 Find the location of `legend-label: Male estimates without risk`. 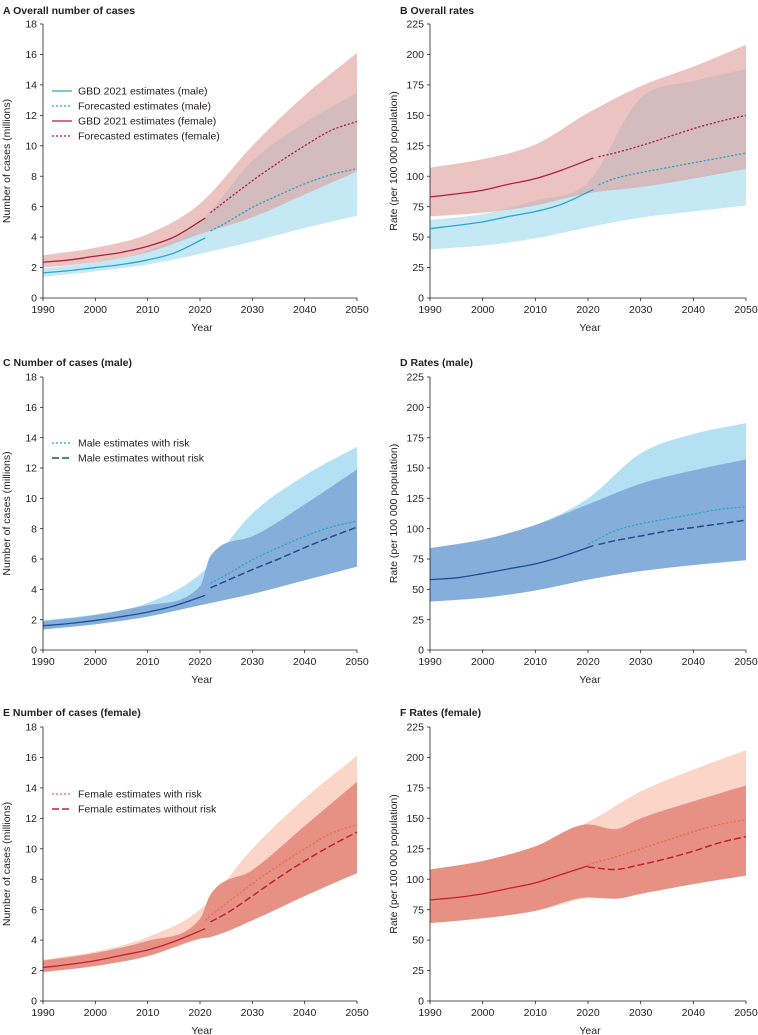

legend-label: Male estimates without risk is located at coordinates (141, 459).